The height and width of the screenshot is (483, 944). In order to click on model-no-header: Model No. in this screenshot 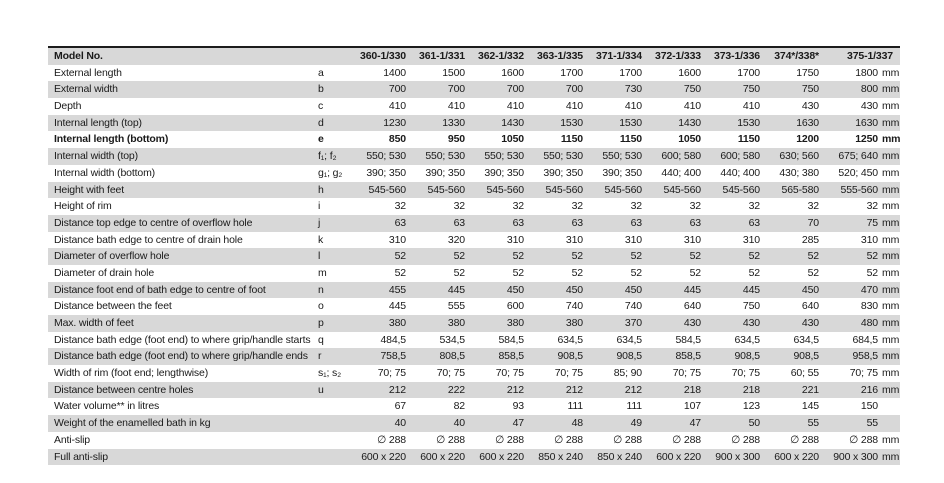, I will do `click(78, 56)`.